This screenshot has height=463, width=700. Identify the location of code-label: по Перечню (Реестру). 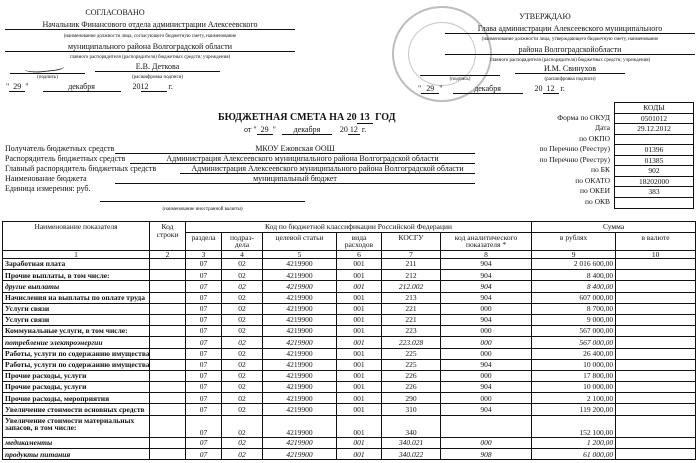
(574, 148).